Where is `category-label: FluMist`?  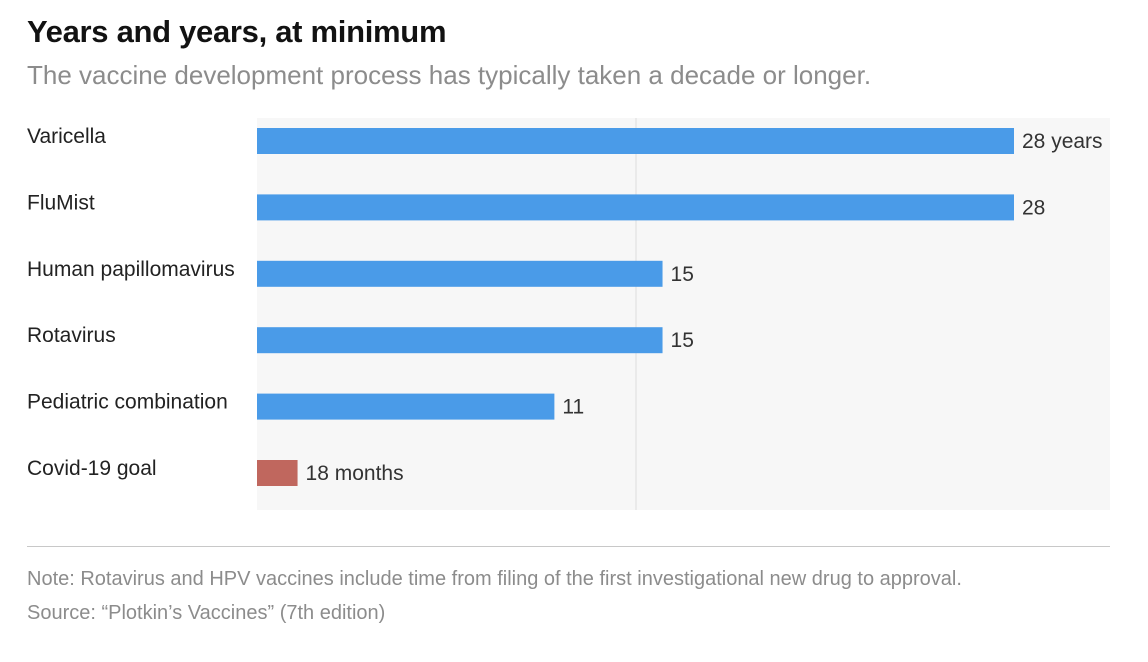
category-label: FluMist is located at coordinates (61, 202).